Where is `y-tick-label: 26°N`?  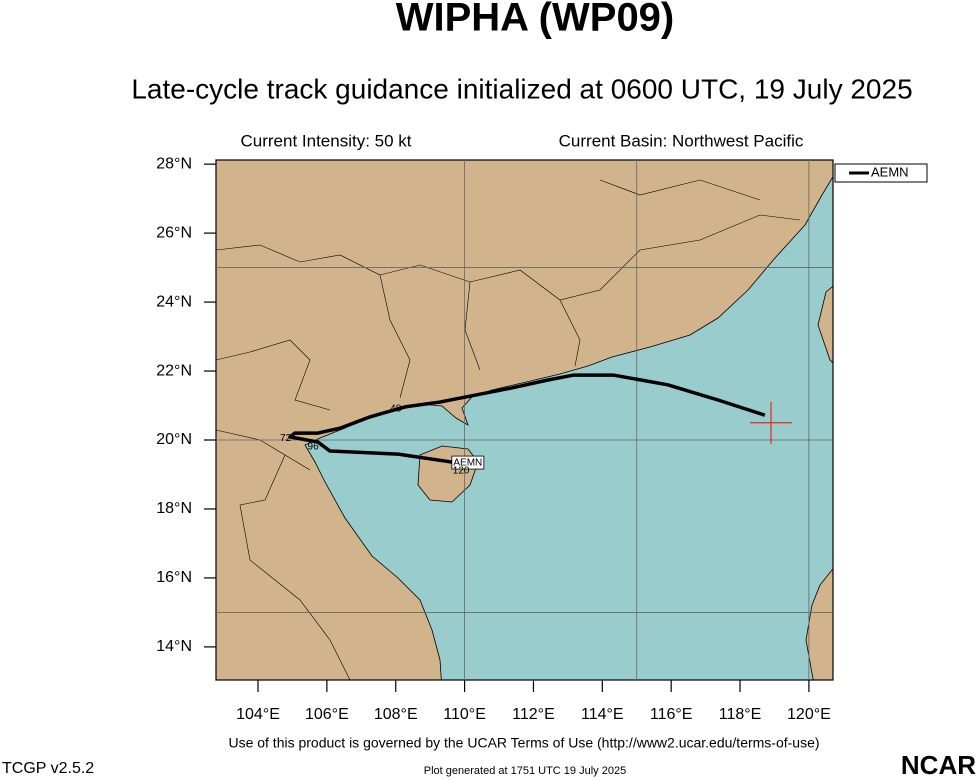
y-tick-label: 26°N is located at coordinates (174, 232).